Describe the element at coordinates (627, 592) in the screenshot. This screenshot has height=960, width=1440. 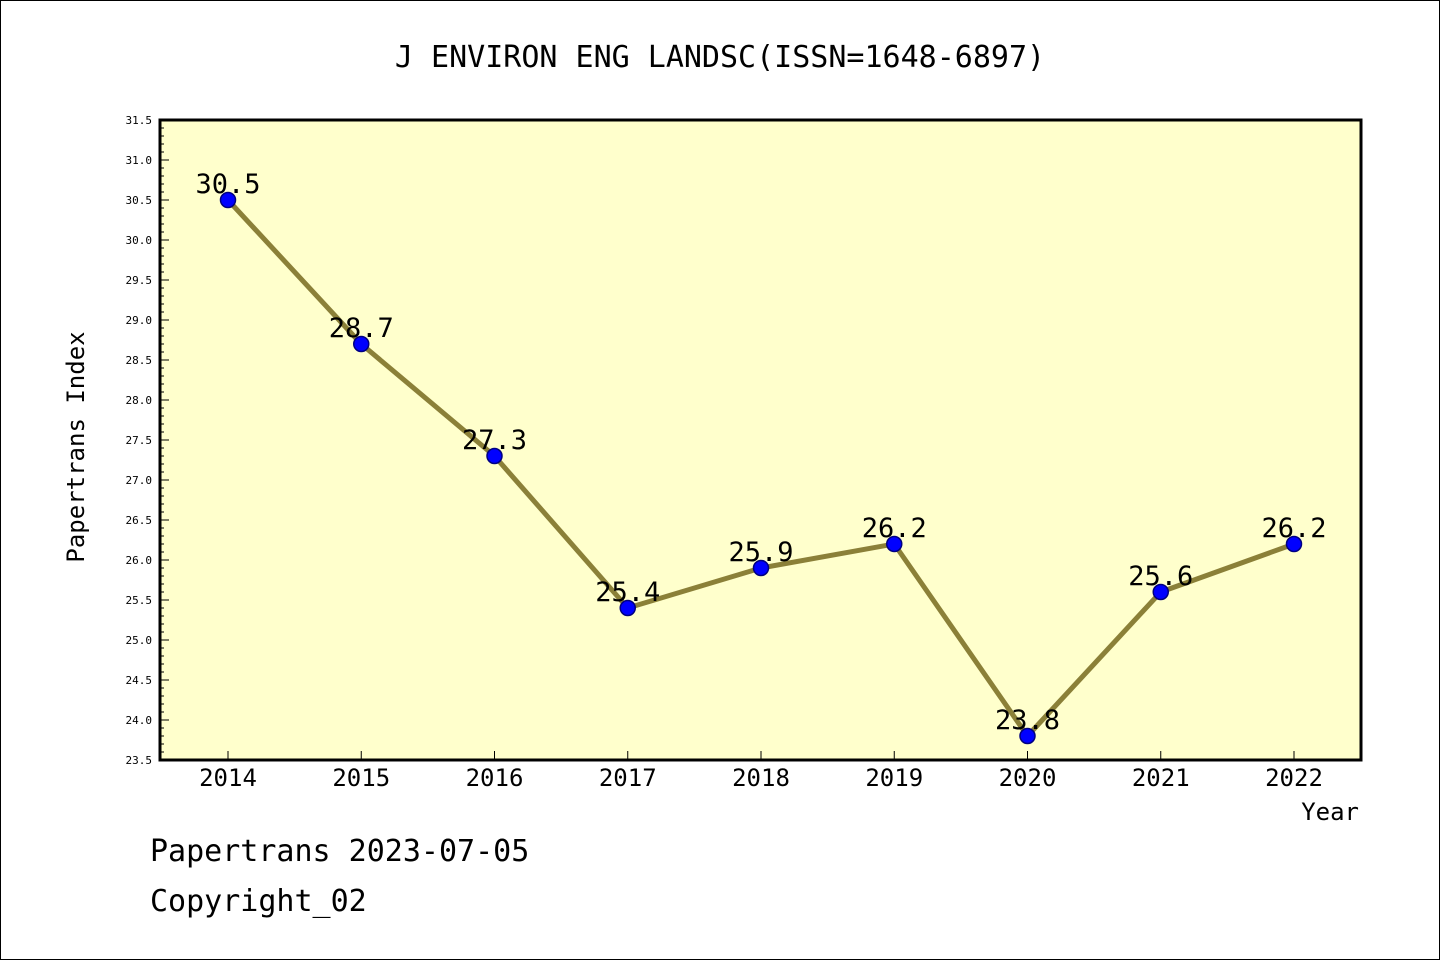
I see `data-label: 25.4` at that location.